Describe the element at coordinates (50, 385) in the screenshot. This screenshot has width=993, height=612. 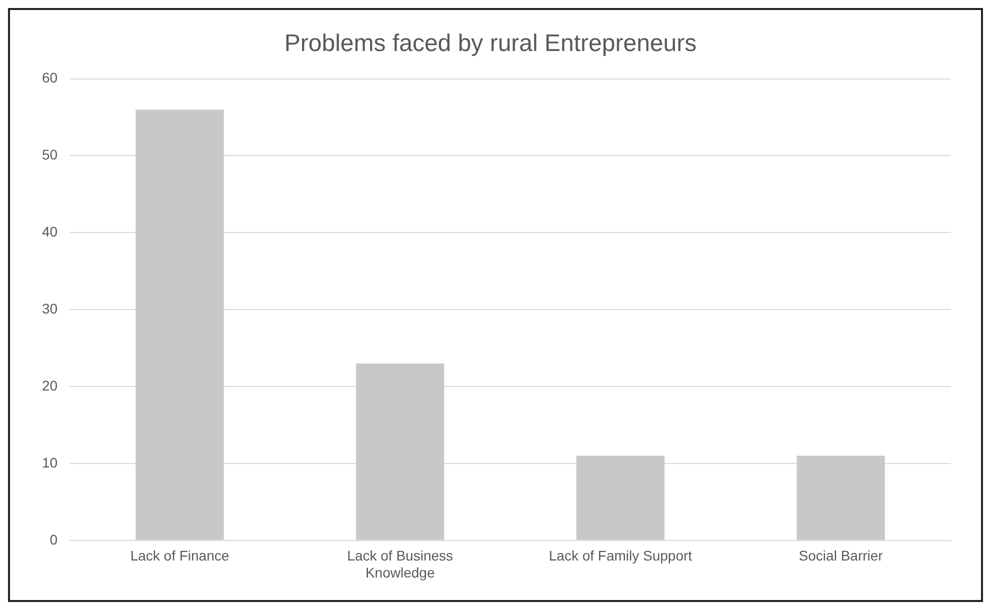
I see `y-tick-label: 20` at that location.